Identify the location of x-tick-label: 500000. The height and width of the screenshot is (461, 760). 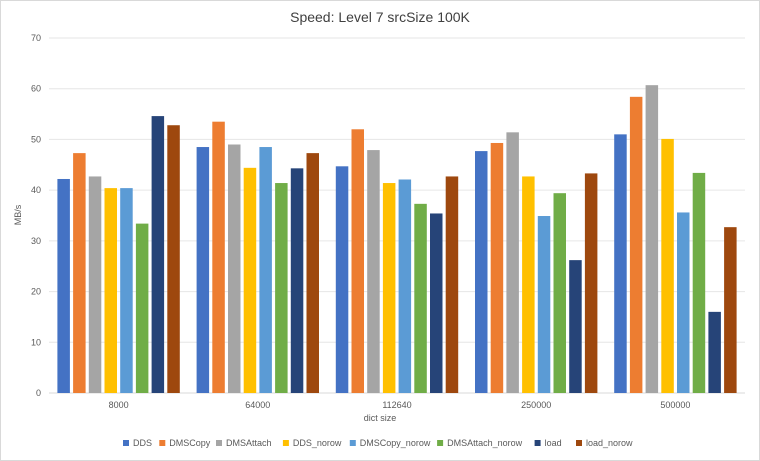
(675, 405).